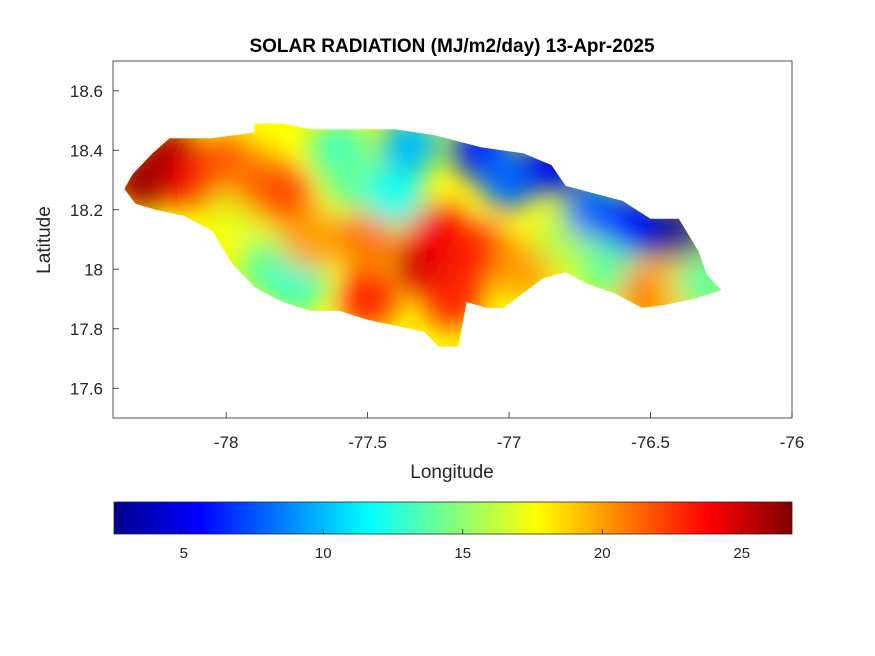 This screenshot has height=656, width=875. I want to click on y-axis-label: Latitude, so click(44, 240).